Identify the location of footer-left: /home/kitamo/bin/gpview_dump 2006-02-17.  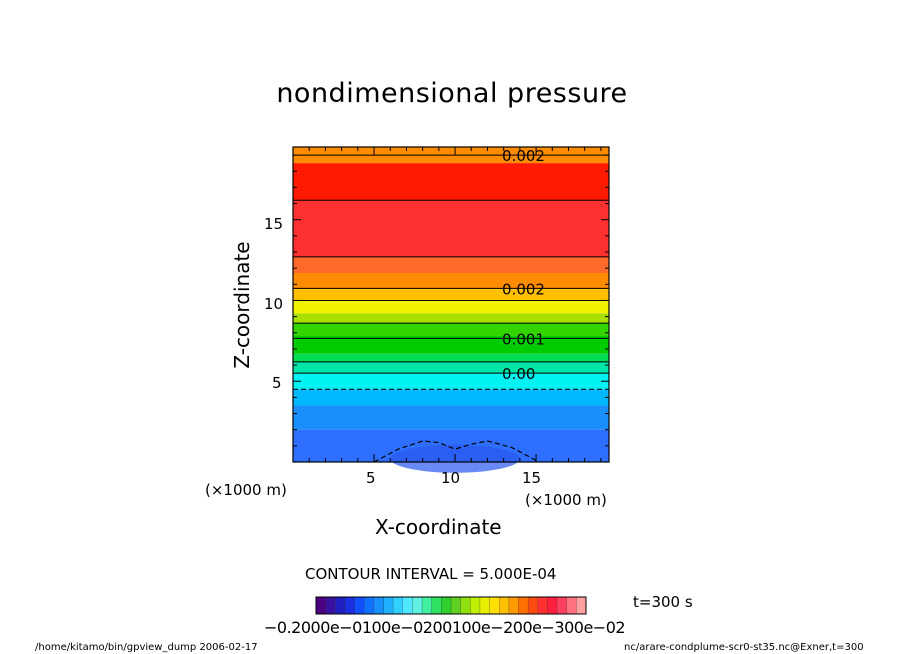
(146, 647).